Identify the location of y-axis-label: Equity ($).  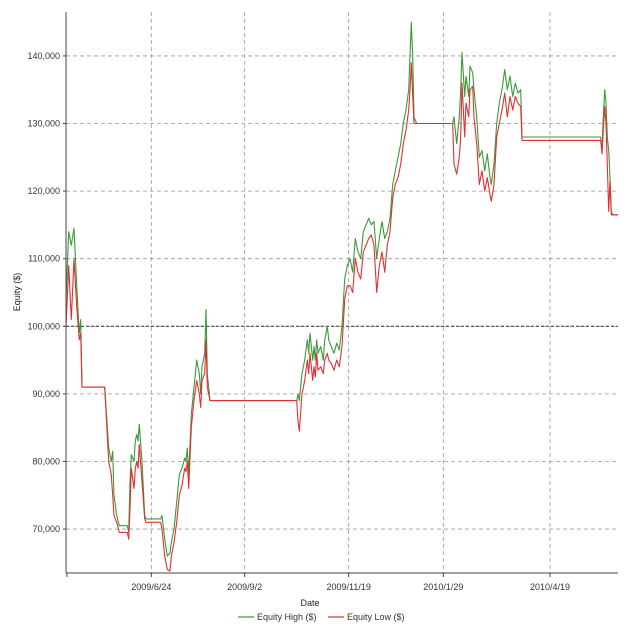
(17, 292).